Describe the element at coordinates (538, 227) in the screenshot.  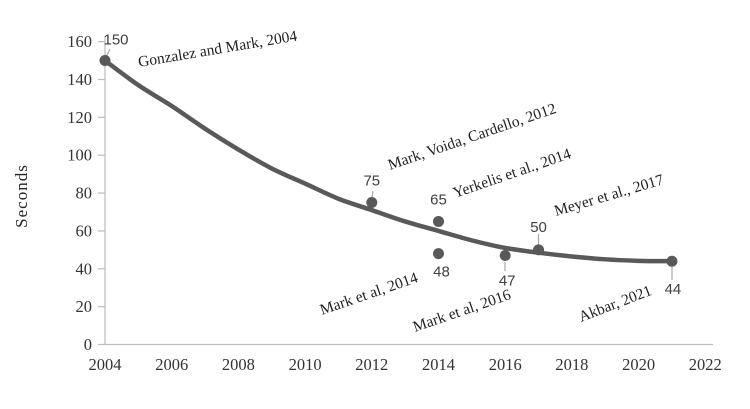
I see `data-point-value-label: 50` at that location.